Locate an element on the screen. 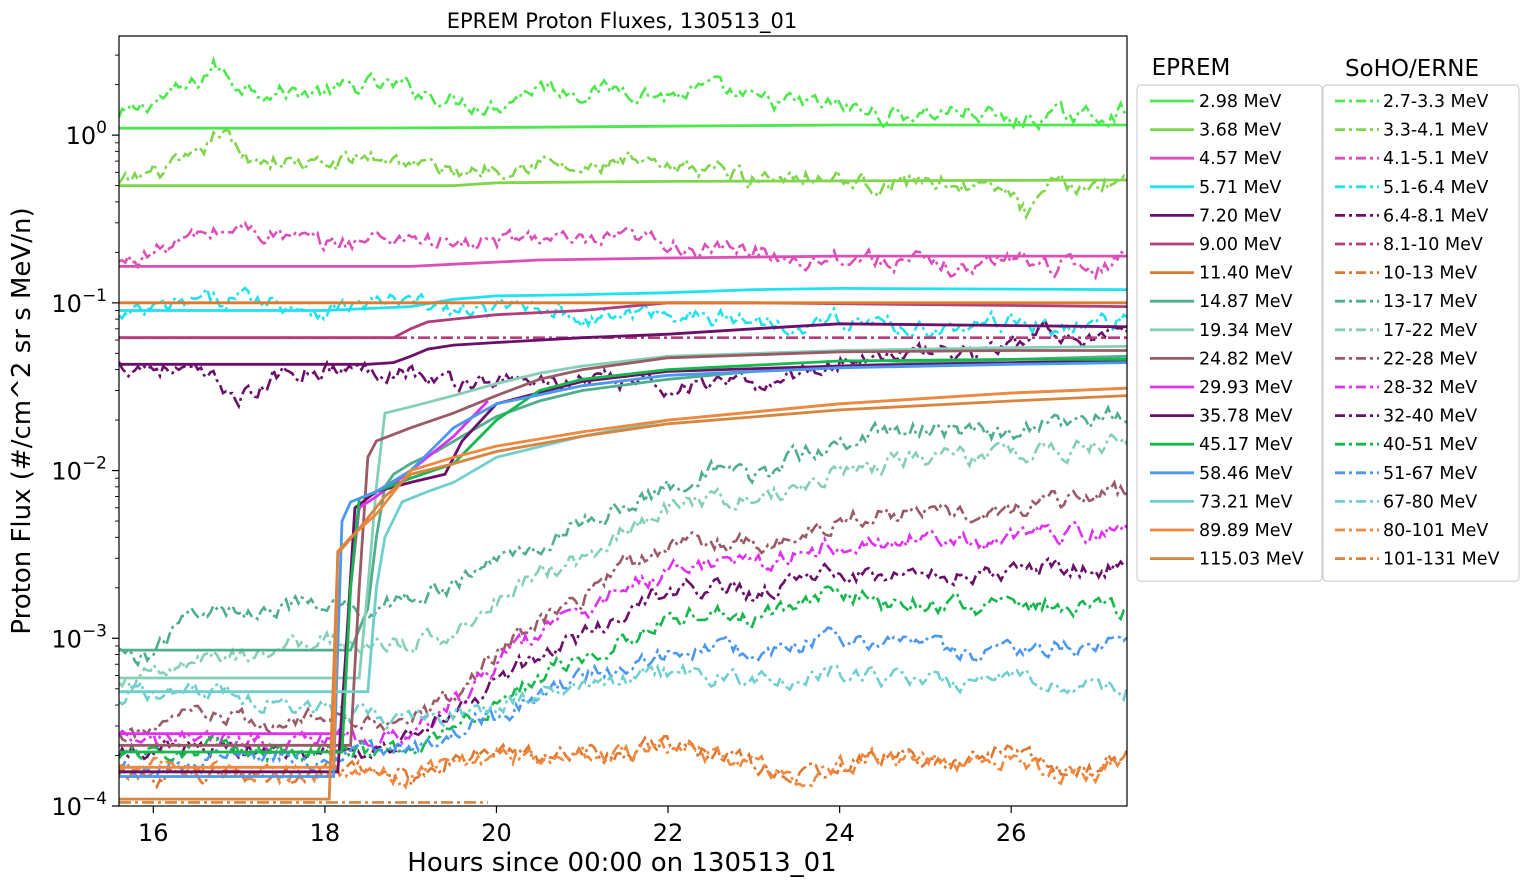 Image resolution: width=1529 pixels, height=888 pixels. eprem-series-5-71-mev is located at coordinates (623, 299).